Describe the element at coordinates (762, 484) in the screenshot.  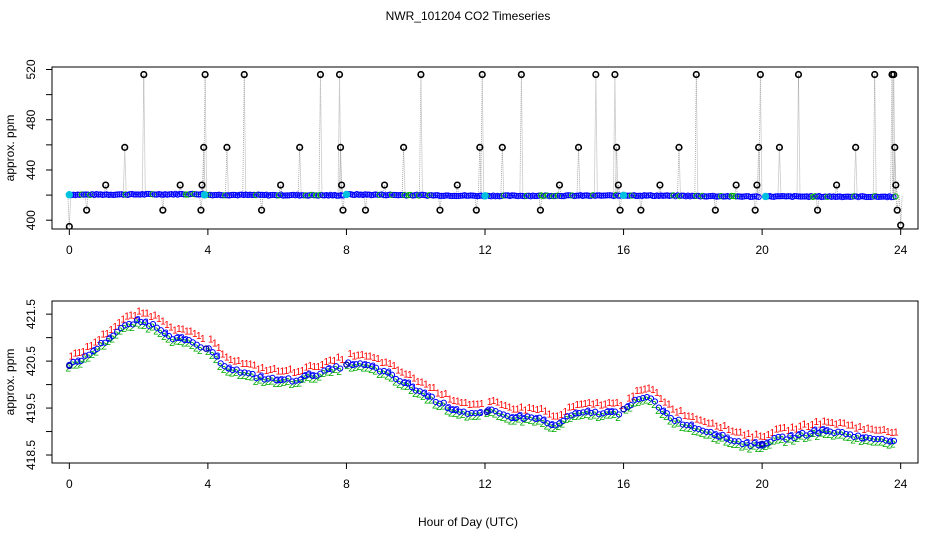
I see `x-tick-label: 20` at that location.